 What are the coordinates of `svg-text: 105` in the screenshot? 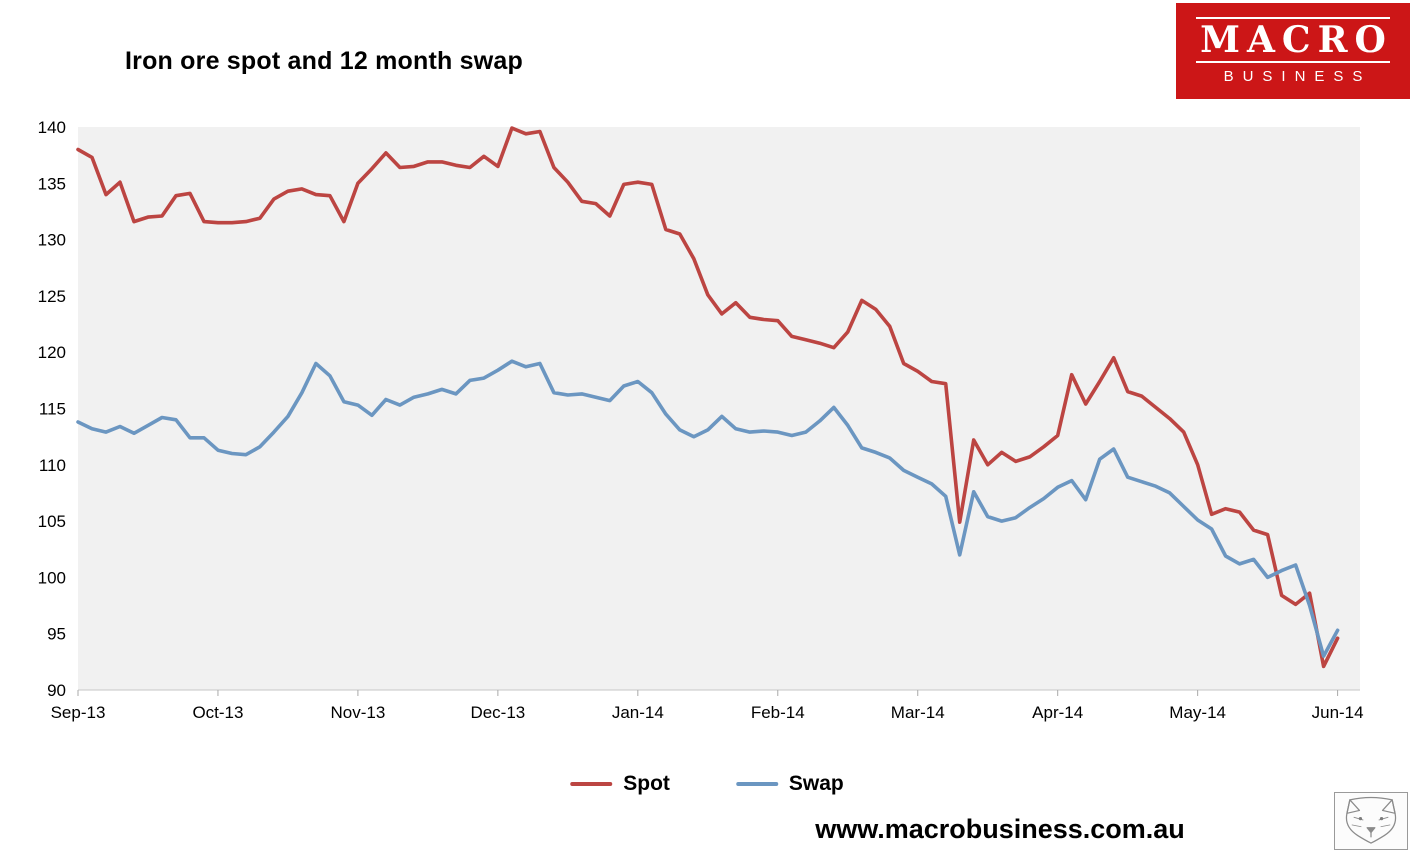 It's located at (52, 521).